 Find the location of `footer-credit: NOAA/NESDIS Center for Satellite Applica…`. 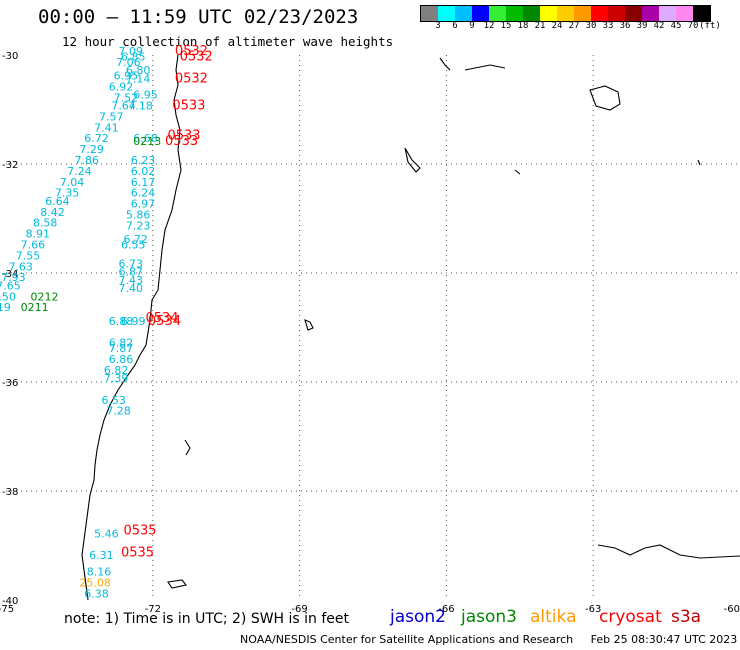

footer-credit: NOAA/NESDIS Center for Satellite Applica… is located at coordinates (407, 639).